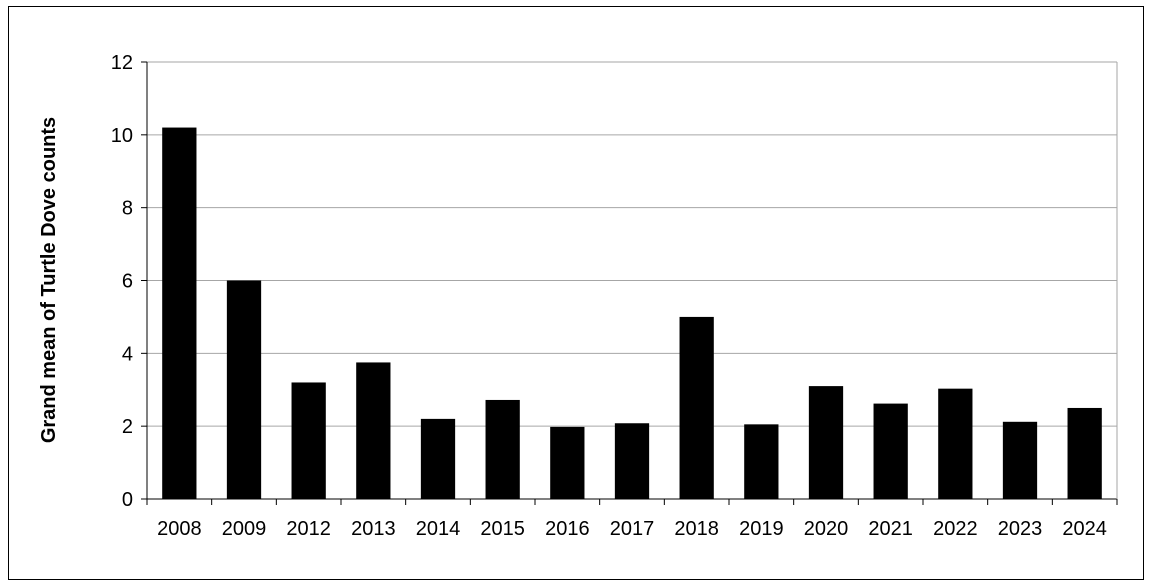  What do you see at coordinates (567, 529) in the screenshot?
I see `x-tick-label: 2016` at bounding box center [567, 529].